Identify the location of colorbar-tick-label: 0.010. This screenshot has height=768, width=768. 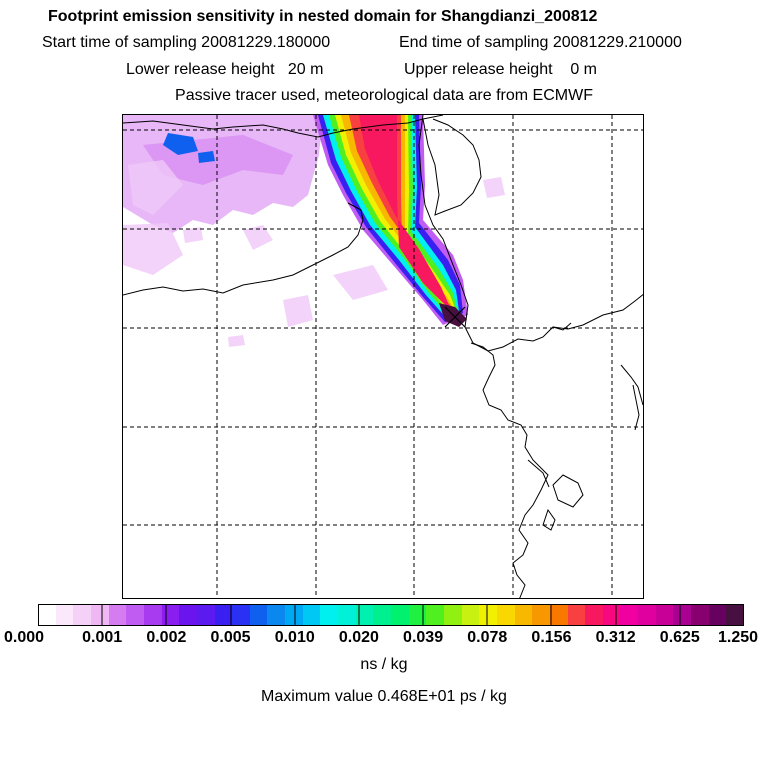
(294, 637).